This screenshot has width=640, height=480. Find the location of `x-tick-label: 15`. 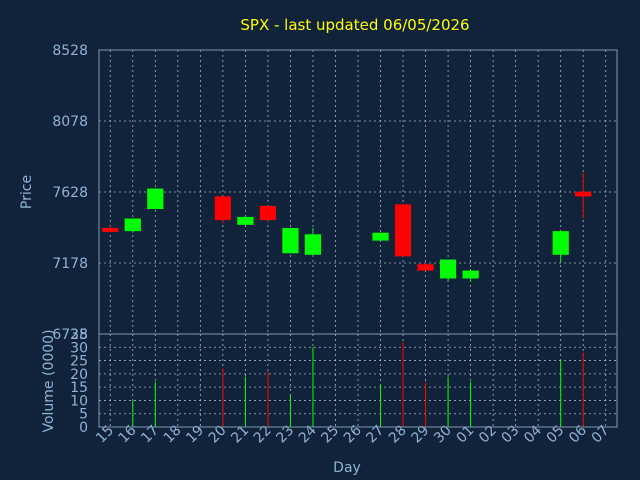

x-tick-label: 15 is located at coordinates (105, 435).